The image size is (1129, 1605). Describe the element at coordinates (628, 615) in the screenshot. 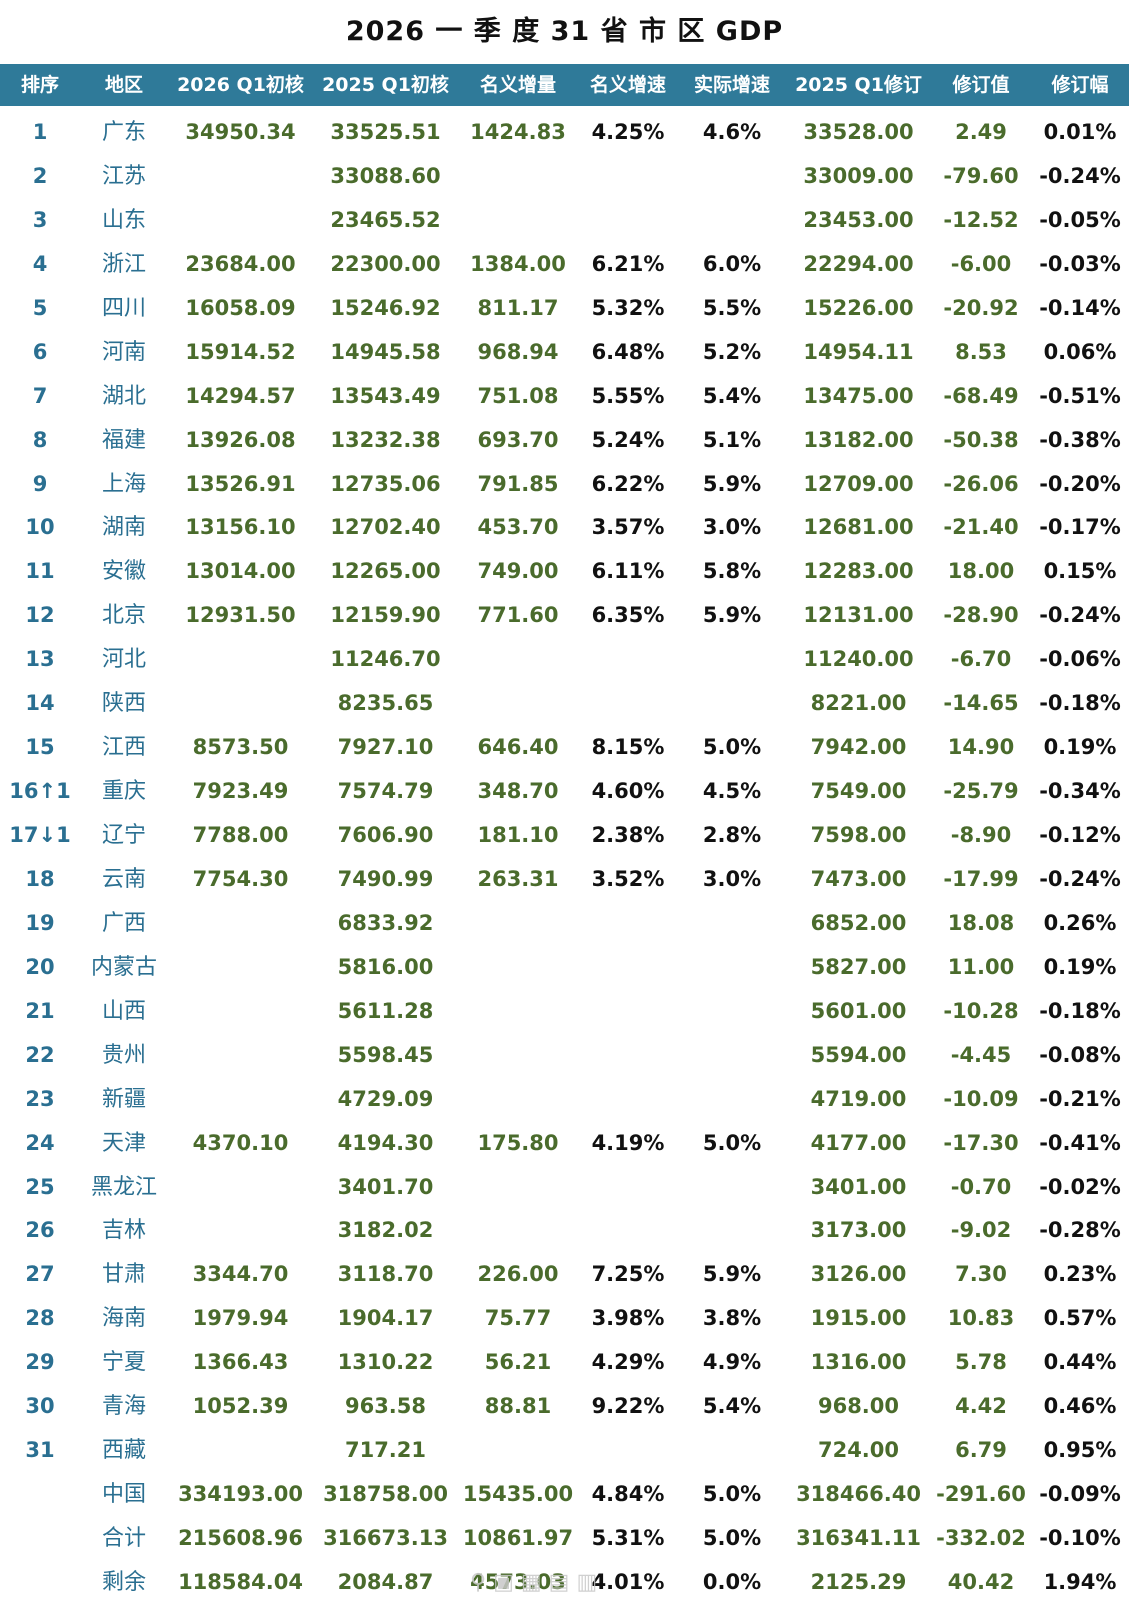

I see `cell-nominal-rate: 6.35%` at that location.